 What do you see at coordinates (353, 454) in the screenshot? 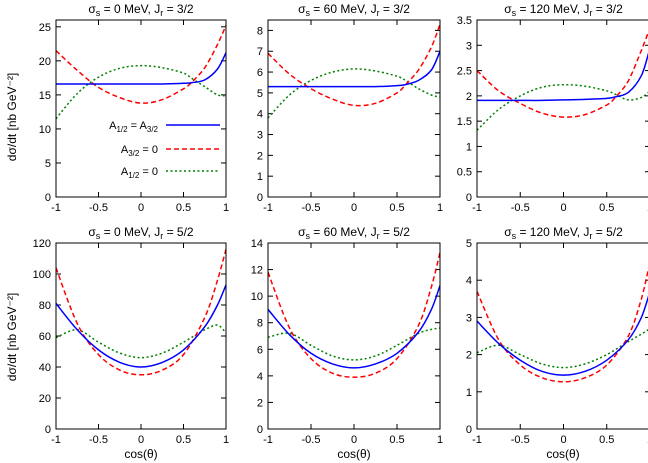
I see `x-axis-label-middle: cos(θ)` at bounding box center [353, 454].